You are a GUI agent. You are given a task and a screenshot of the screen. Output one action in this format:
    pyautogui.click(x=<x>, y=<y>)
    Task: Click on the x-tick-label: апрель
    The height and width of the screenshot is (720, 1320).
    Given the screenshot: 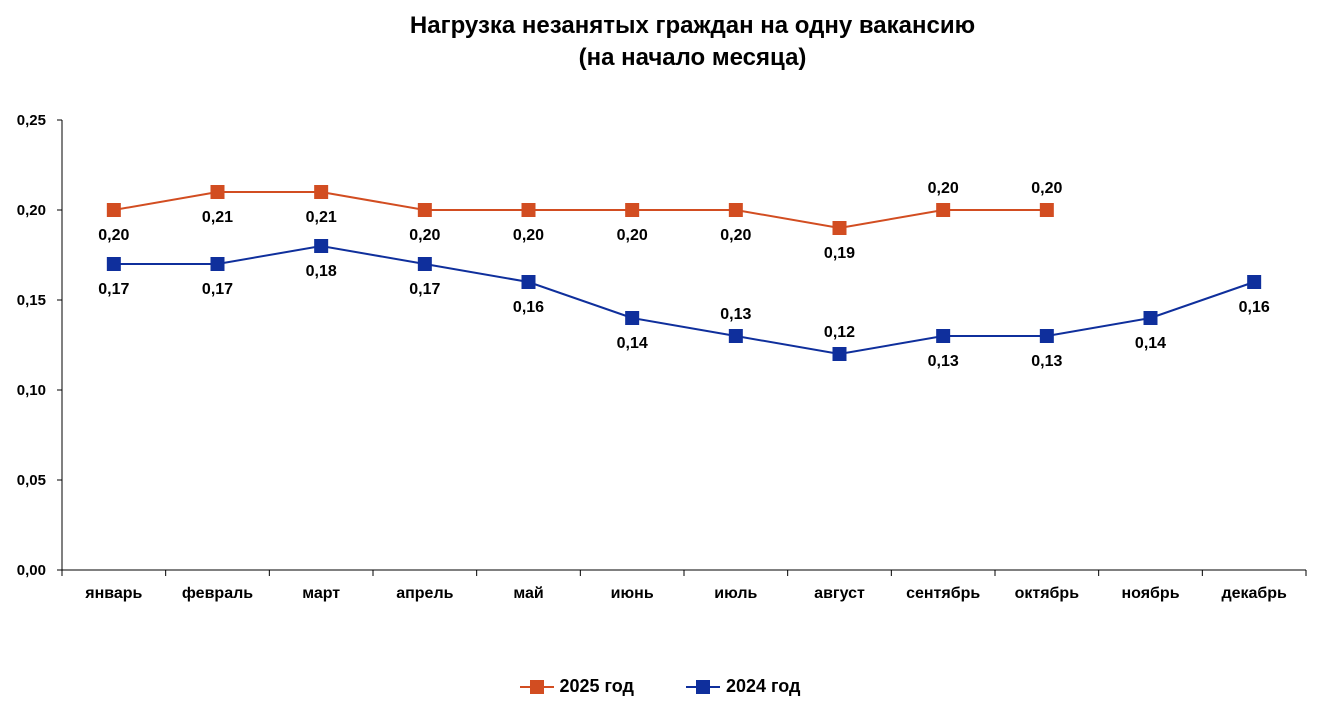 What is the action you would take?
    pyautogui.click(x=424, y=593)
    